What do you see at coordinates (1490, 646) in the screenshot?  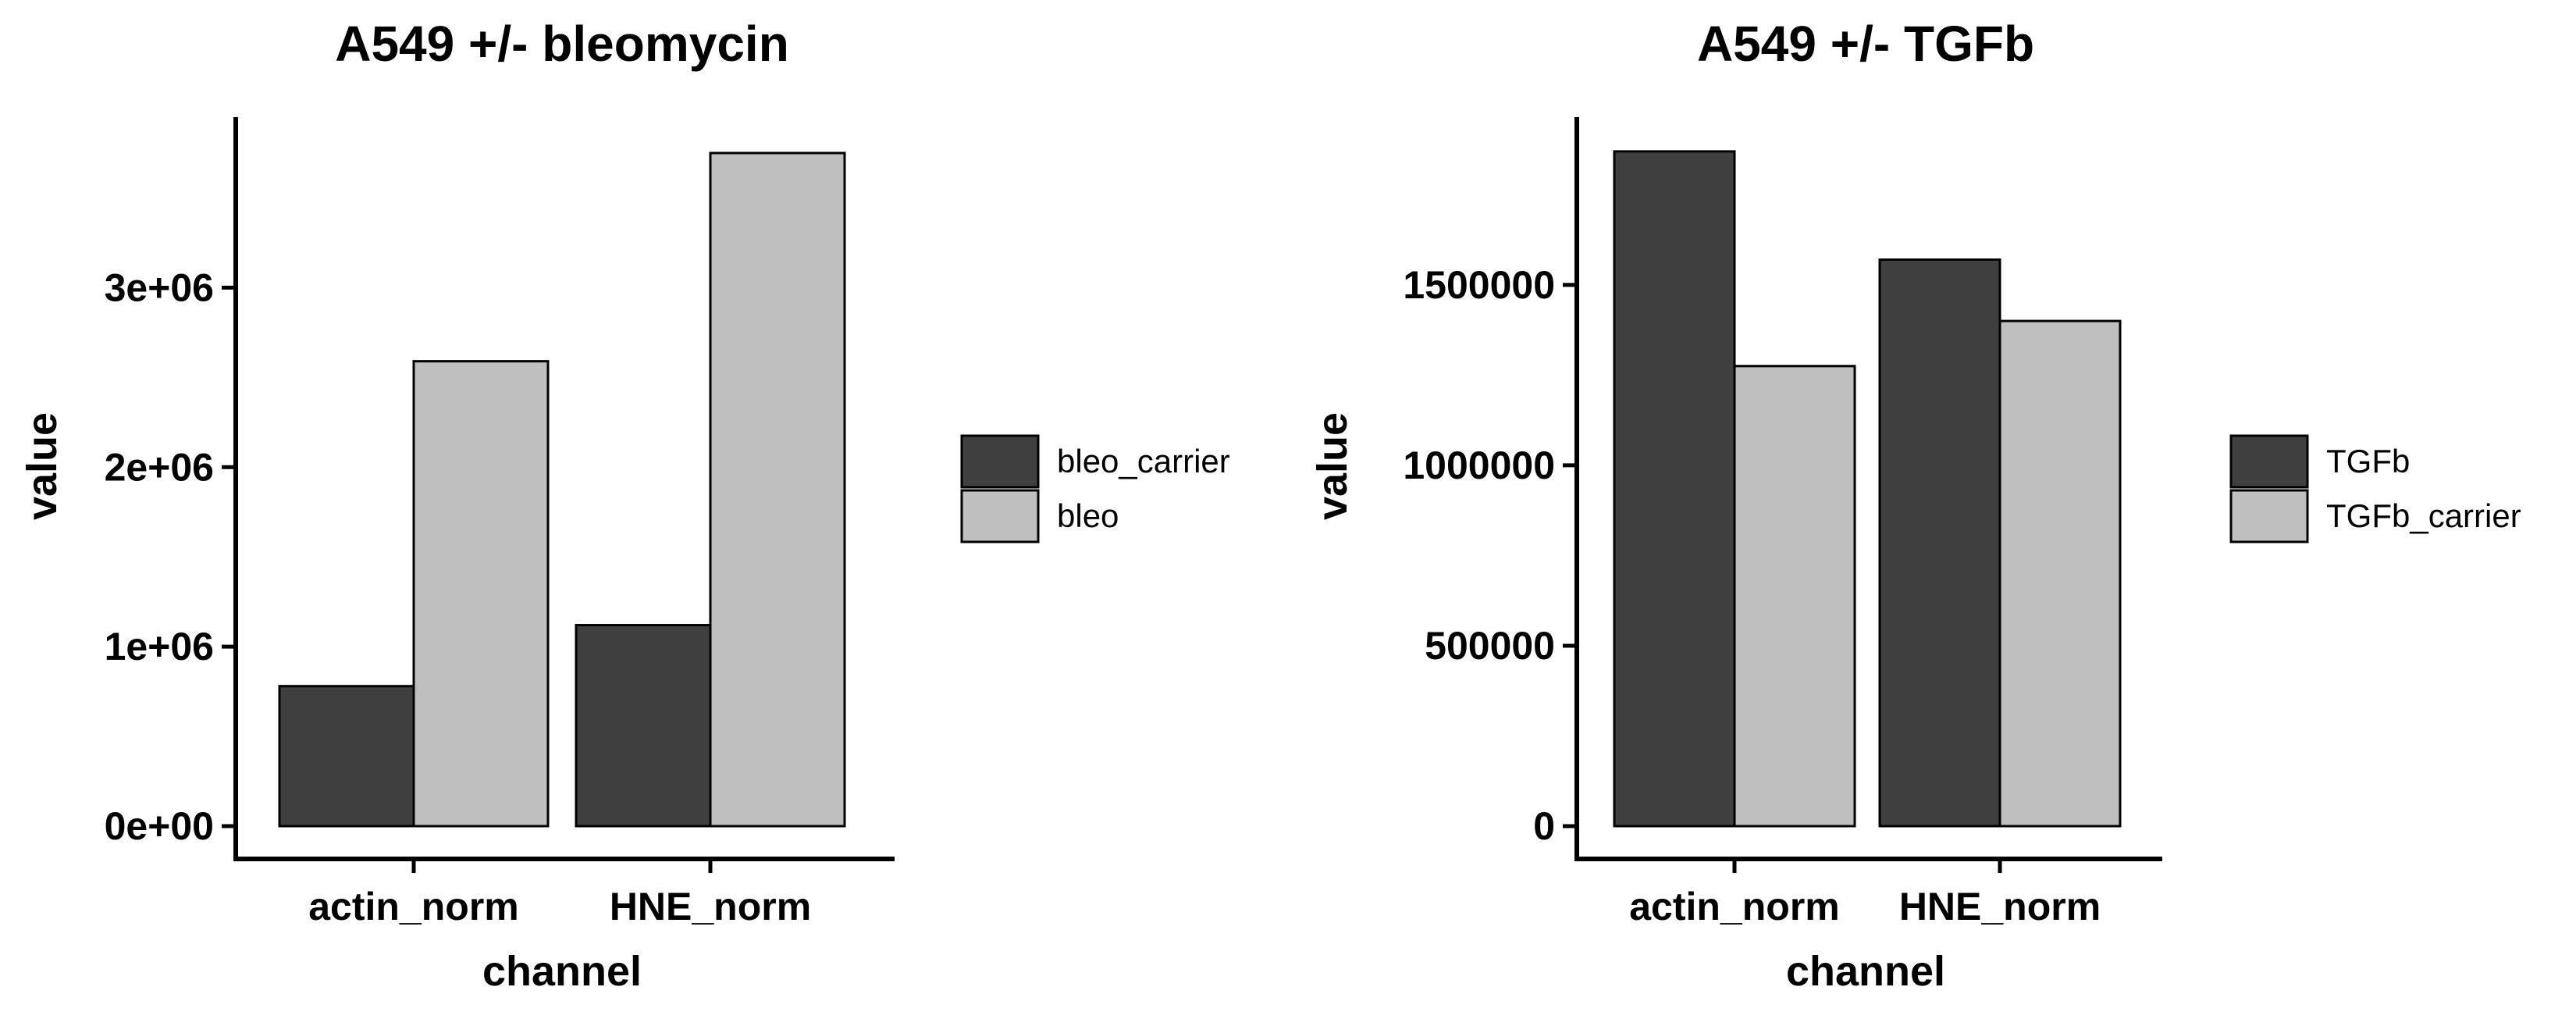 I see `y-tick-label: 500000` at bounding box center [1490, 646].